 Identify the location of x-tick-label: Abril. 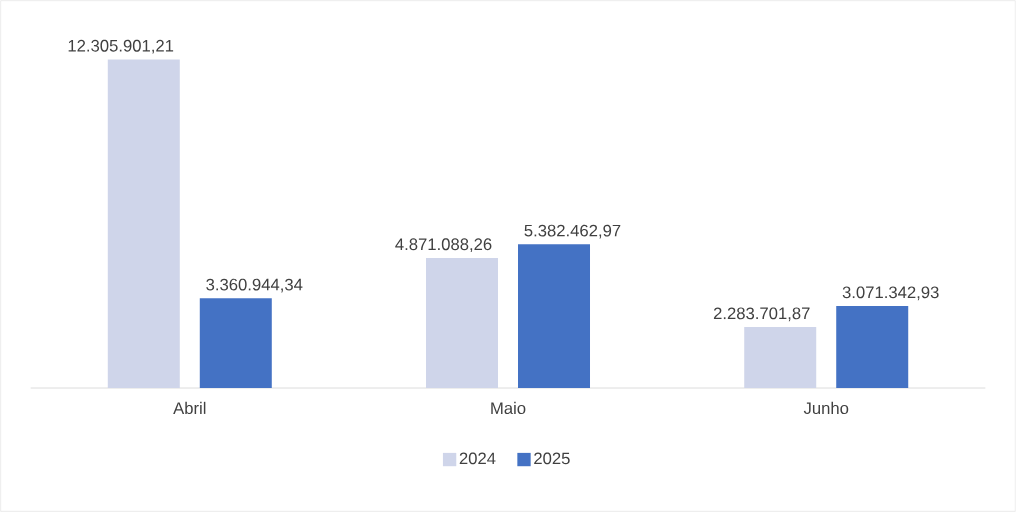
(189, 408).